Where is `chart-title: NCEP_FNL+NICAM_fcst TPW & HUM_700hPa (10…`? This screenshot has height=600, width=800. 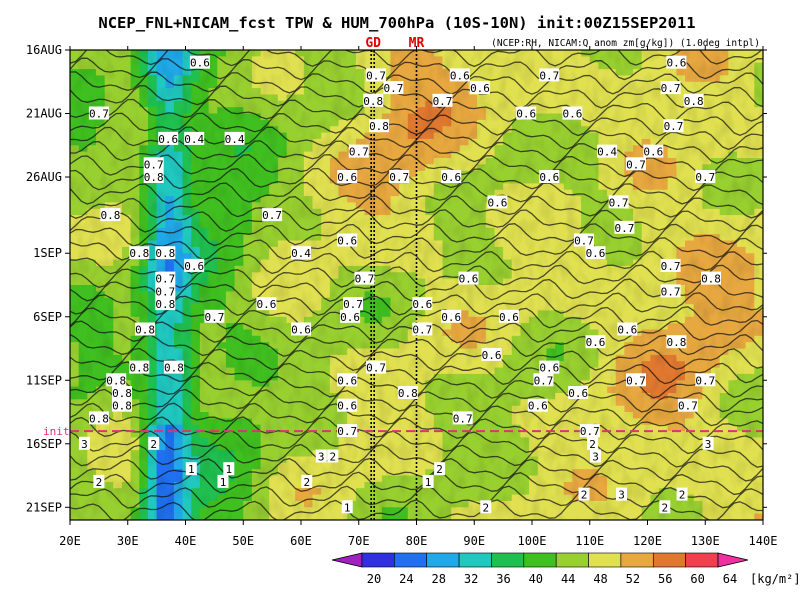
chart-title: NCEP_FNL+NICAM_fcst TPW & HUM_700hPa (10… is located at coordinates (396, 23).